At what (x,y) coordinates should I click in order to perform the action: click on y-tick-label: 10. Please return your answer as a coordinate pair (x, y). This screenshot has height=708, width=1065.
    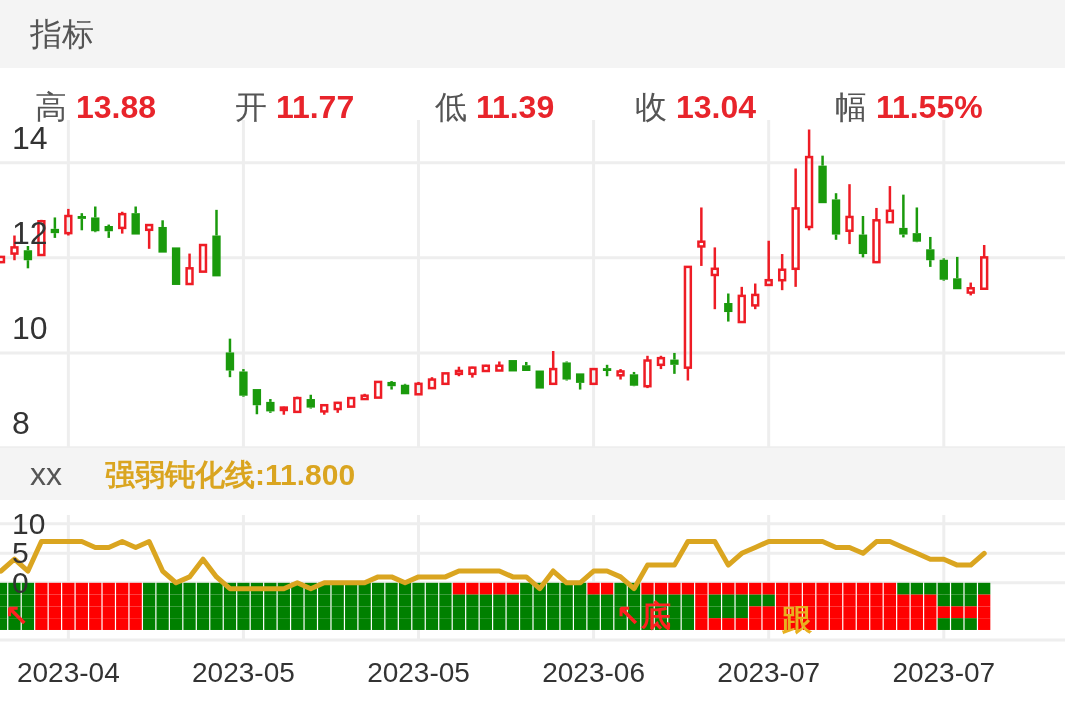
    Looking at the image, I should click on (30, 327).